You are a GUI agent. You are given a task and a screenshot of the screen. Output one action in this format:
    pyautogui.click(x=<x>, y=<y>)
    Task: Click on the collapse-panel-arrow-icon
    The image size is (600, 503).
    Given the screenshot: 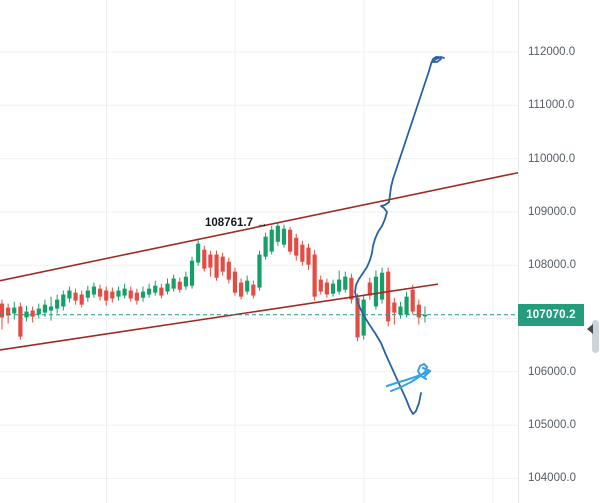 What is the action you would take?
    pyautogui.click(x=590, y=329)
    